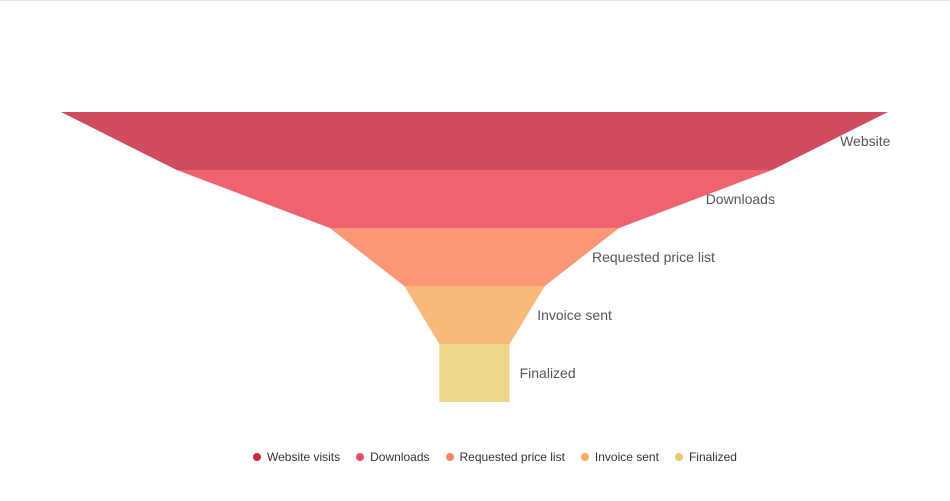 This screenshot has width=950, height=501. Describe the element at coordinates (626, 457) in the screenshot. I see `legend-label: Invoice sent` at that location.